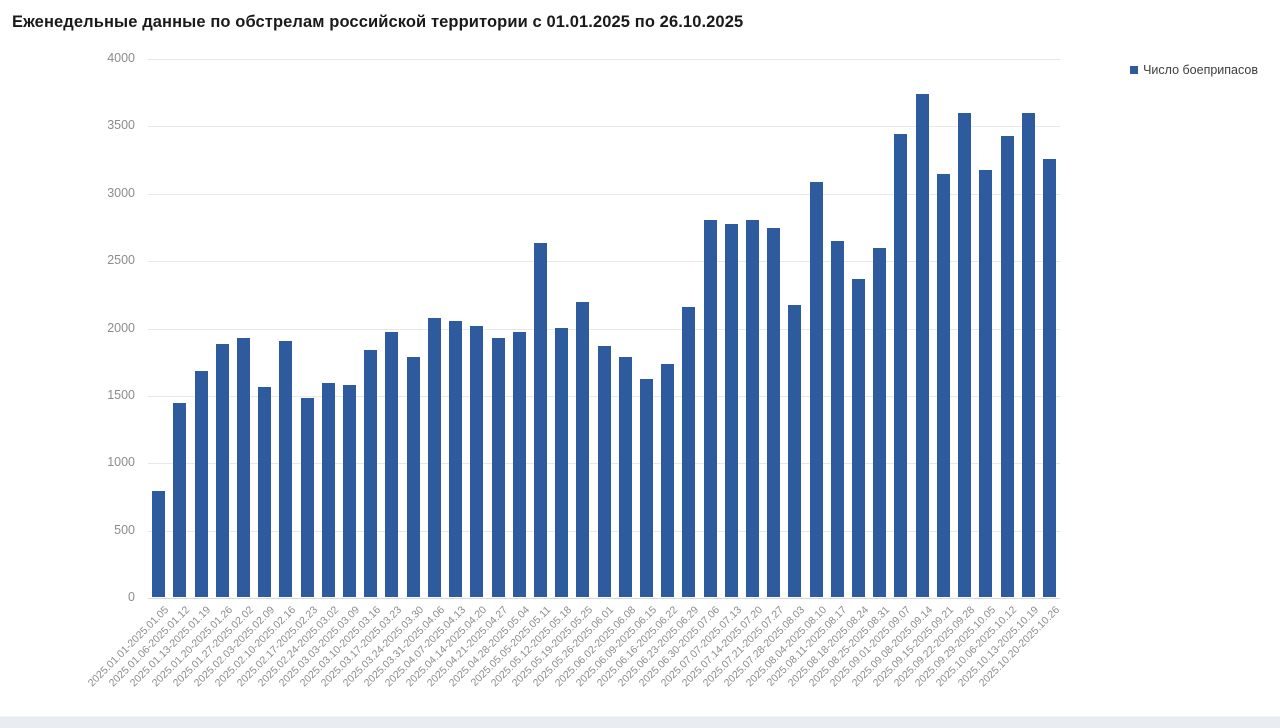 This screenshot has width=1280, height=728. Describe the element at coordinates (1200, 70) in the screenshot. I see `legend-label: Число боеприпасов` at that location.